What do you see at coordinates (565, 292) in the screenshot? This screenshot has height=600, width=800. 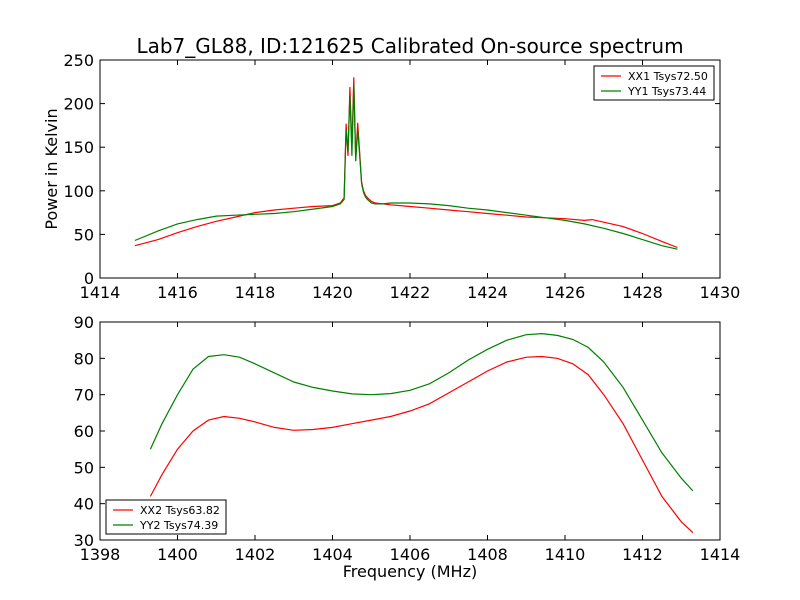 I see `x-tick-label: 1426` at bounding box center [565, 292].